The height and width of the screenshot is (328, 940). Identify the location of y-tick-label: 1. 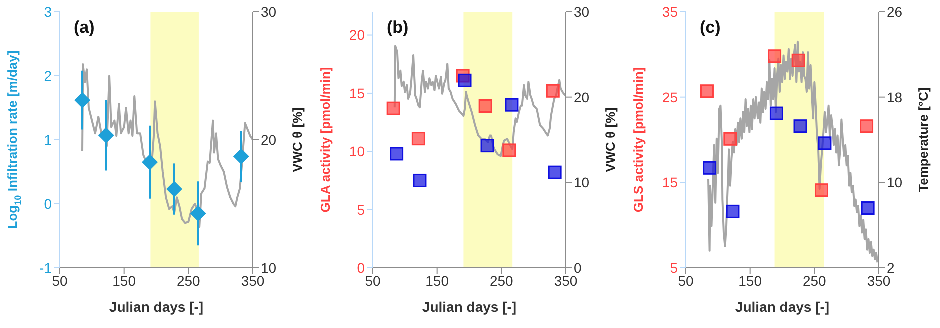
(48, 140).